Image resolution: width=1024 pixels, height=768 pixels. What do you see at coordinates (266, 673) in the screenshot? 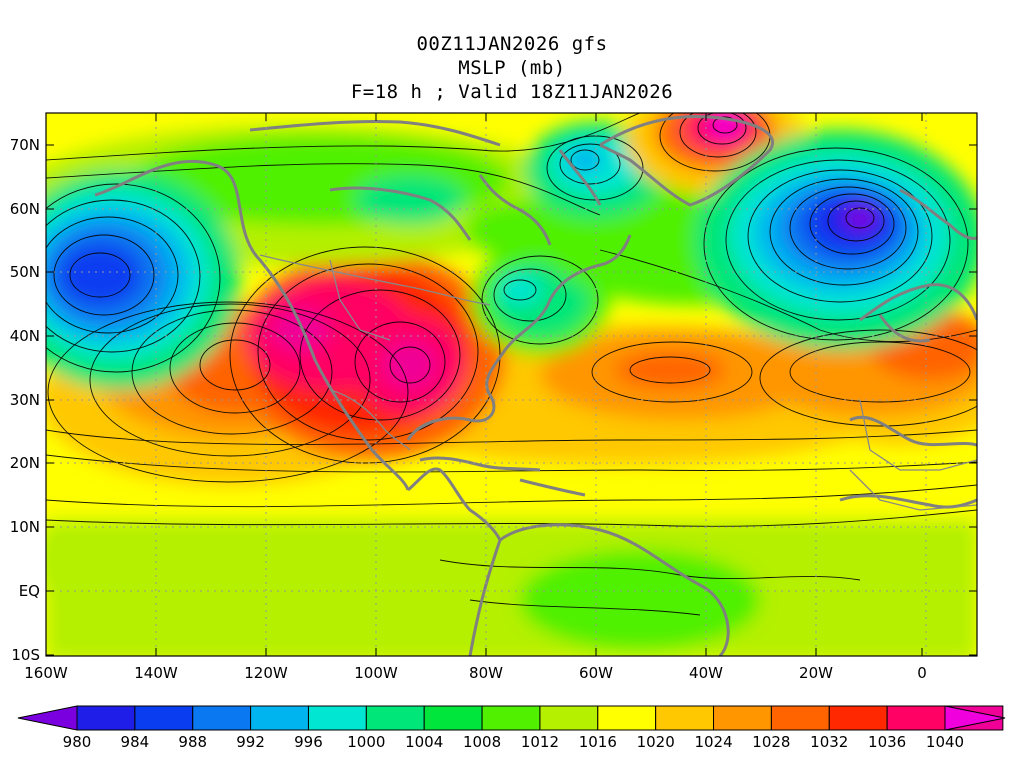
I see `lon-label: 120W` at bounding box center [266, 673].